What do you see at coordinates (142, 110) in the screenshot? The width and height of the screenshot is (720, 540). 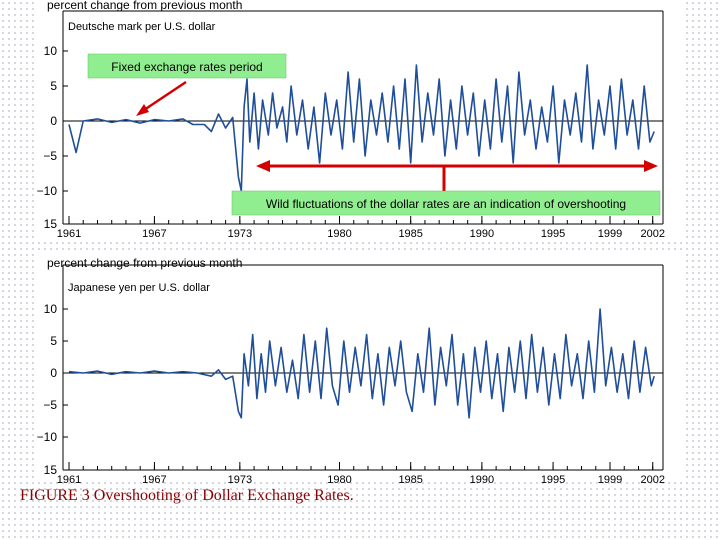 I see `annotation-arrowhead-fixed` at bounding box center [142, 110].